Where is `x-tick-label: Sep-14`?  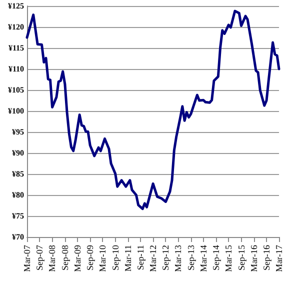 x-tick-label: Sep-14 is located at coordinates (216, 257).